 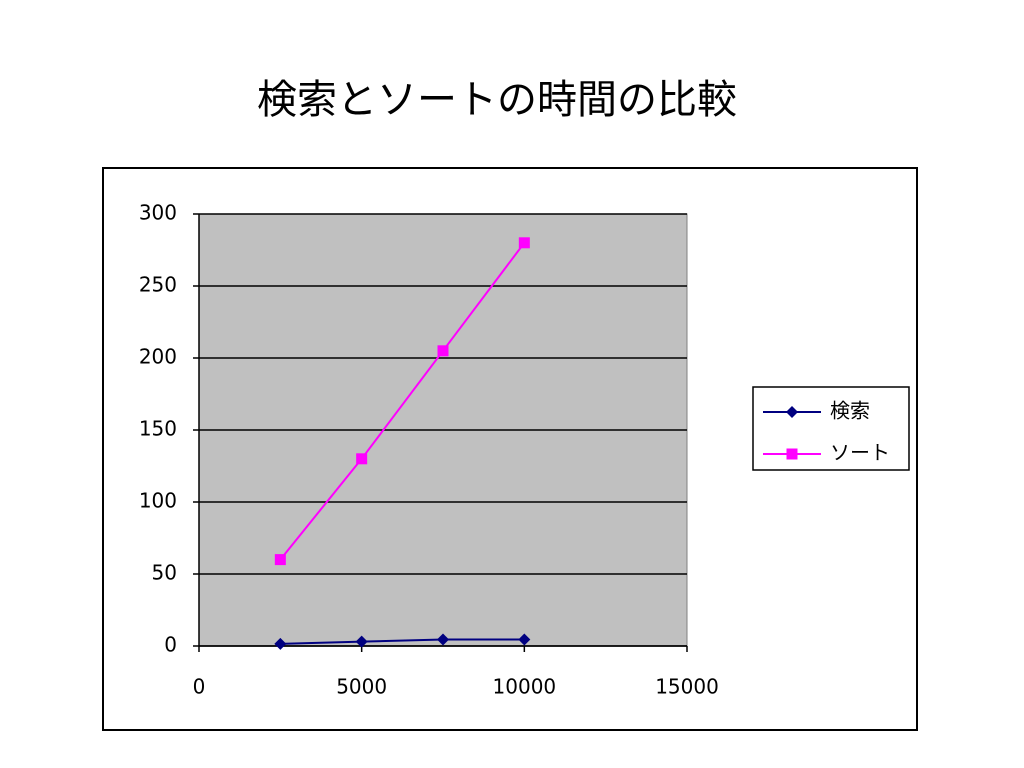 I want to click on legend, so click(x=831, y=428).